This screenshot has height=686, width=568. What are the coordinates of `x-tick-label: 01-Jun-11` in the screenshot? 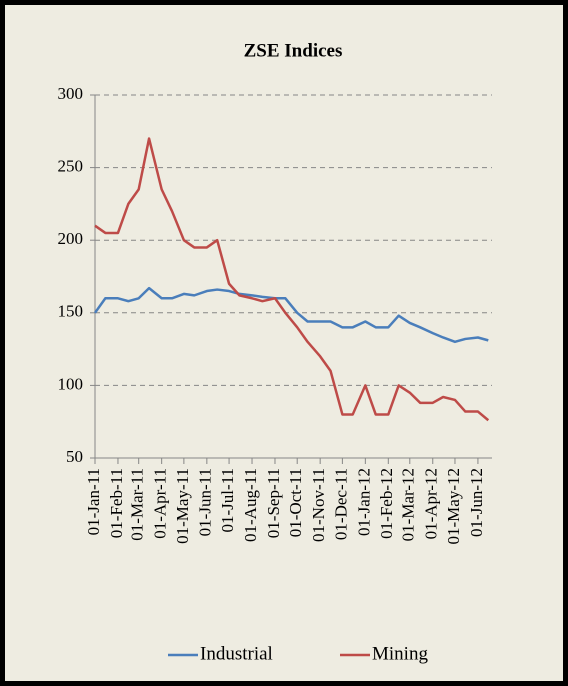 It's located at (205, 502).